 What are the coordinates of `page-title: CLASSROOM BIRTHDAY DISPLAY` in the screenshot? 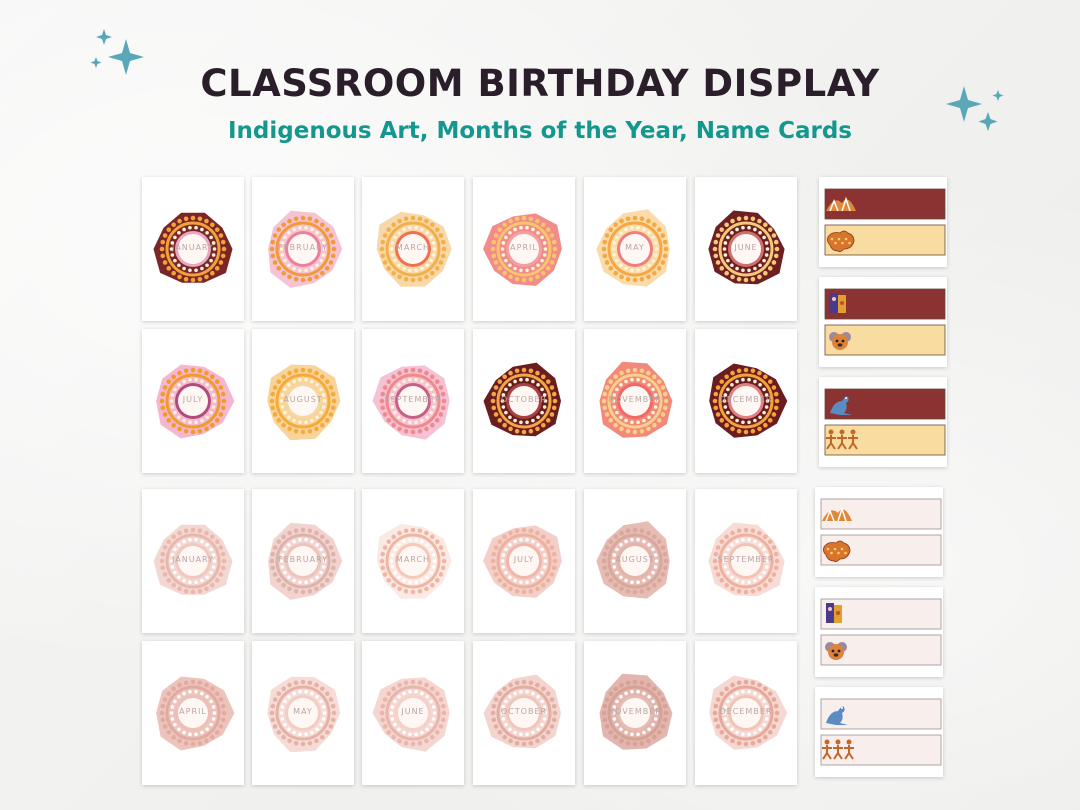 It's located at (540, 83).